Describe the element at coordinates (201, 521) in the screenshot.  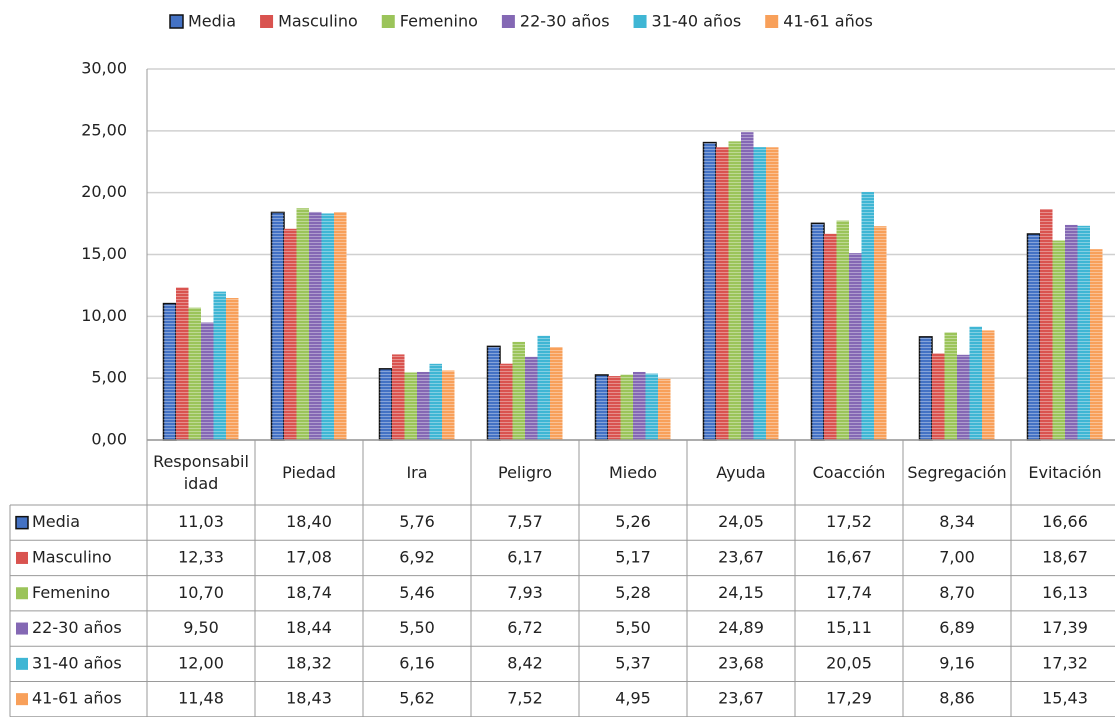
I see `table-cell: 11,03` at that location.